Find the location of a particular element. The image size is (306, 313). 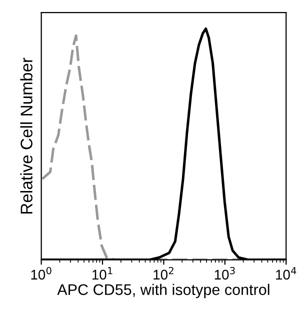

x-tick-label: 10$^{0}$ is located at coordinates (41, 273).